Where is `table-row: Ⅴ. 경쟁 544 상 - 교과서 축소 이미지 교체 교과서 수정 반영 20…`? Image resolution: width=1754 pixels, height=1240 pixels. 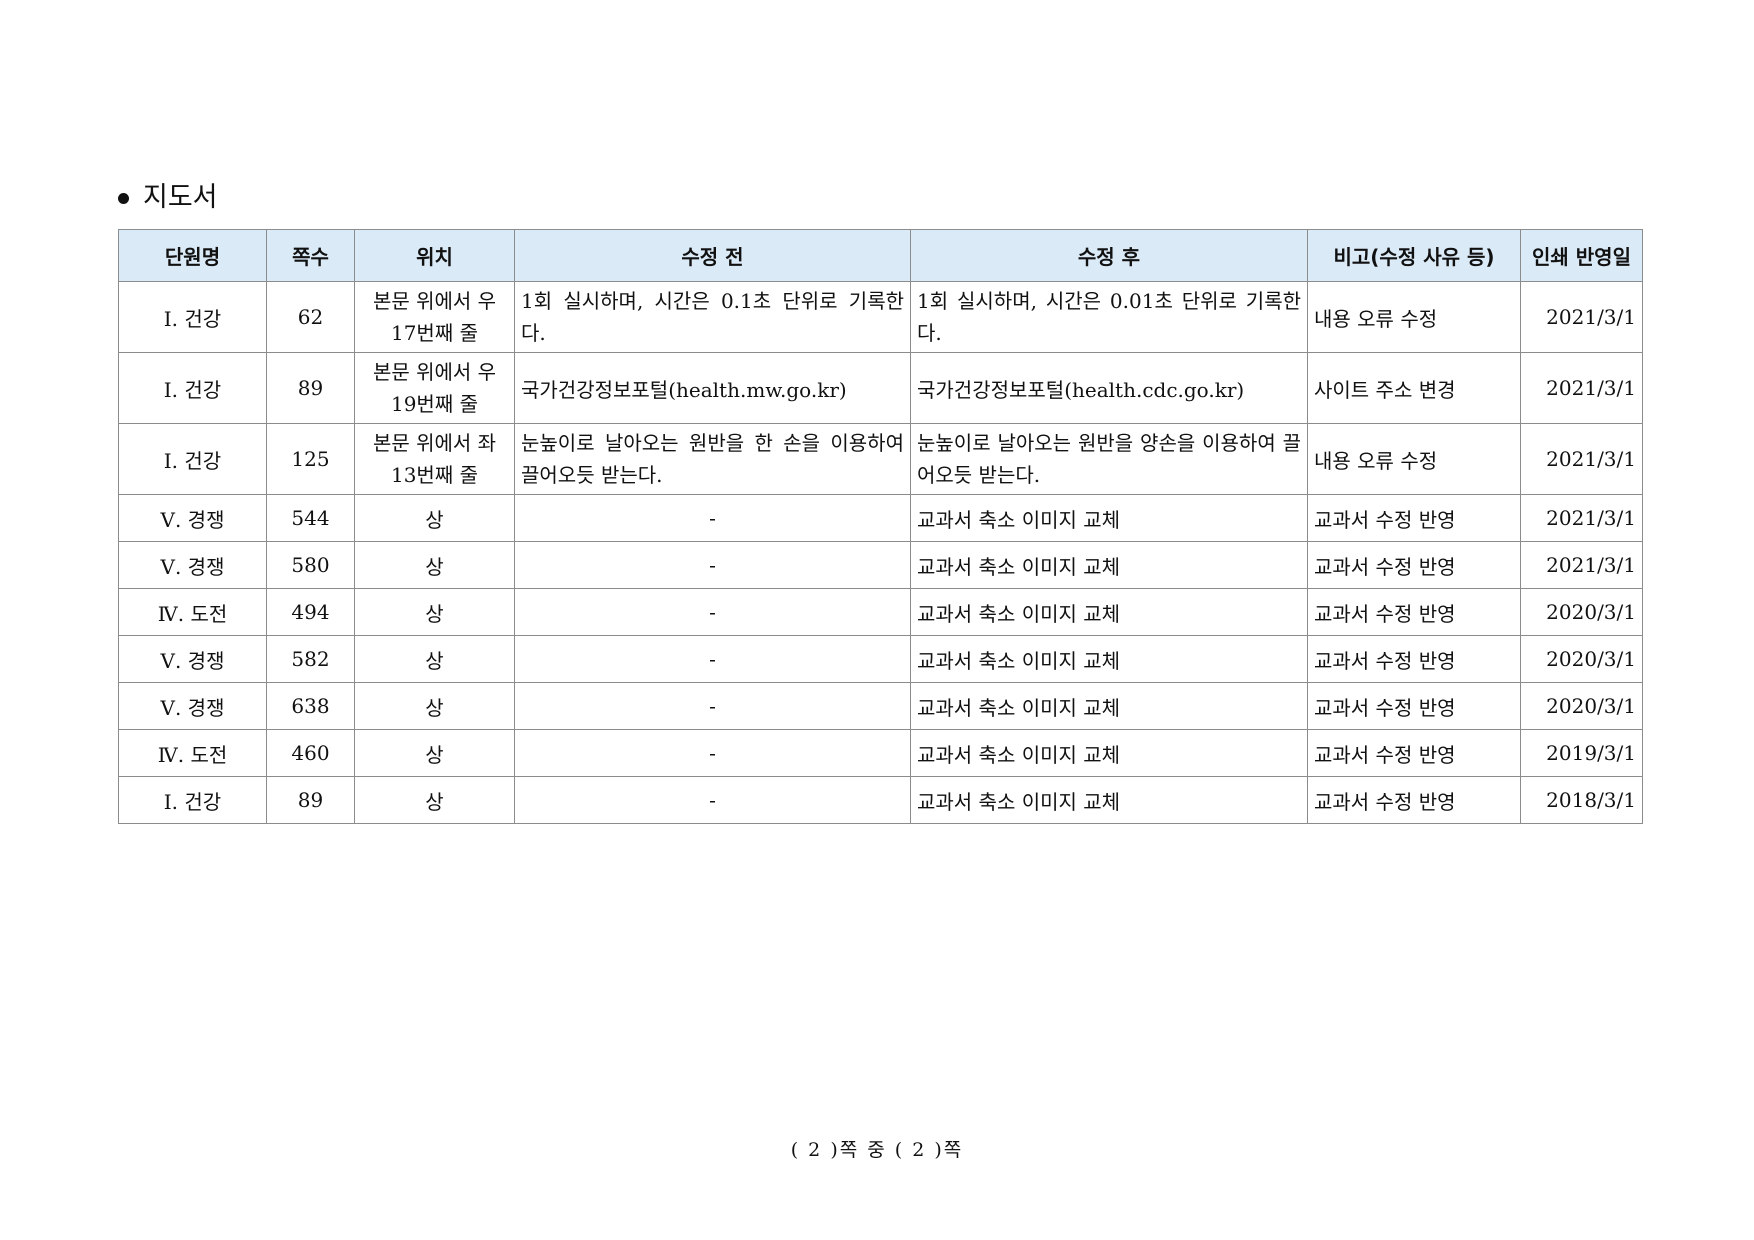
table-row: Ⅴ. 경쟁 544 상 - 교과서 축소 이미지 교체 교과서 수정 반영 20… is located at coordinates (880, 518).